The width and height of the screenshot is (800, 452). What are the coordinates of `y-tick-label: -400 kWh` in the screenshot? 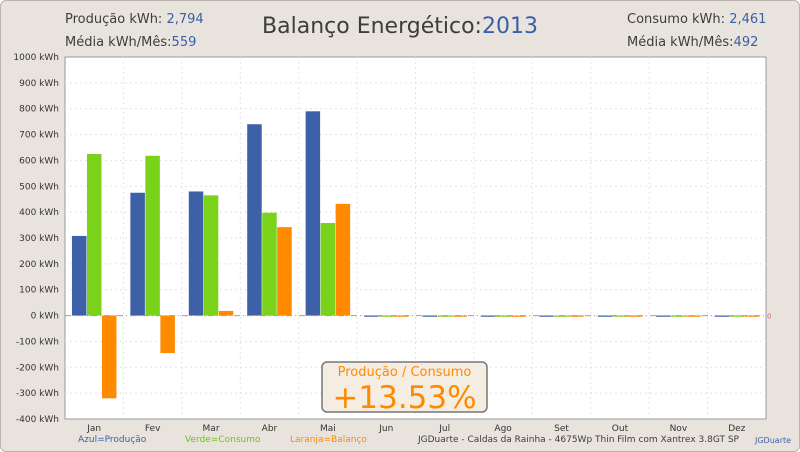 It's located at (37, 420).